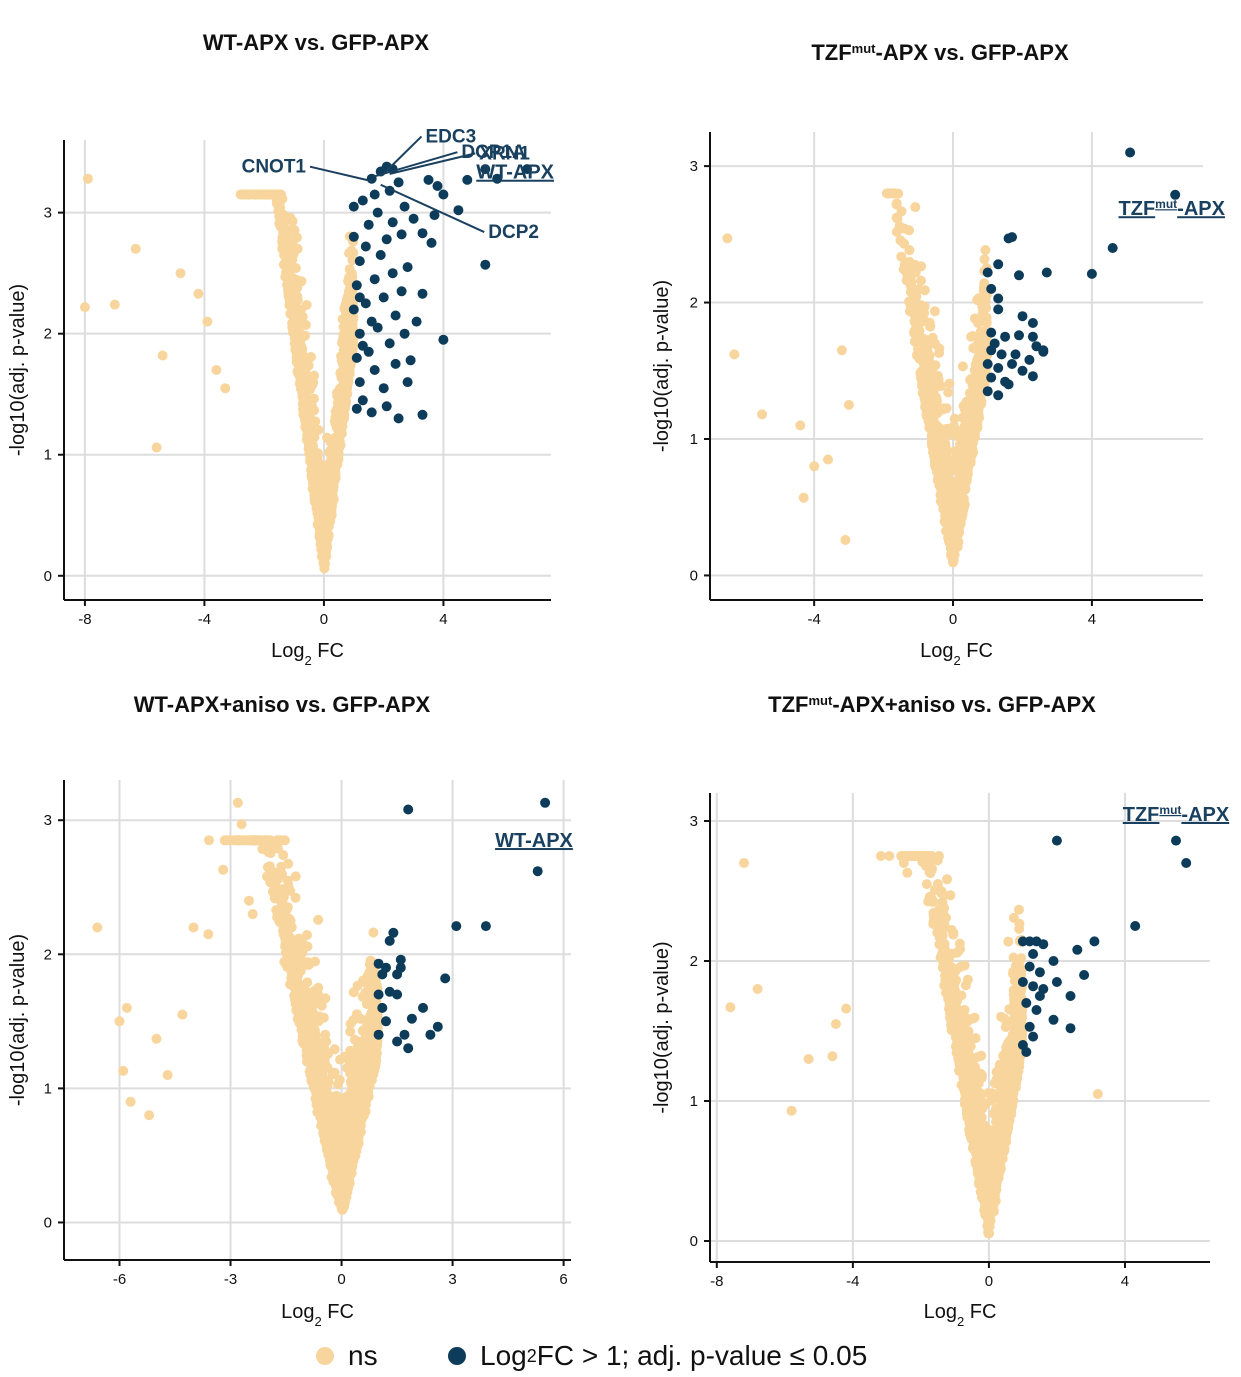 This screenshot has height=1377, width=1241. What do you see at coordinates (972, 52) in the screenshot?
I see `chart-title-part: -APX vs. GFP-APX` at bounding box center [972, 52].